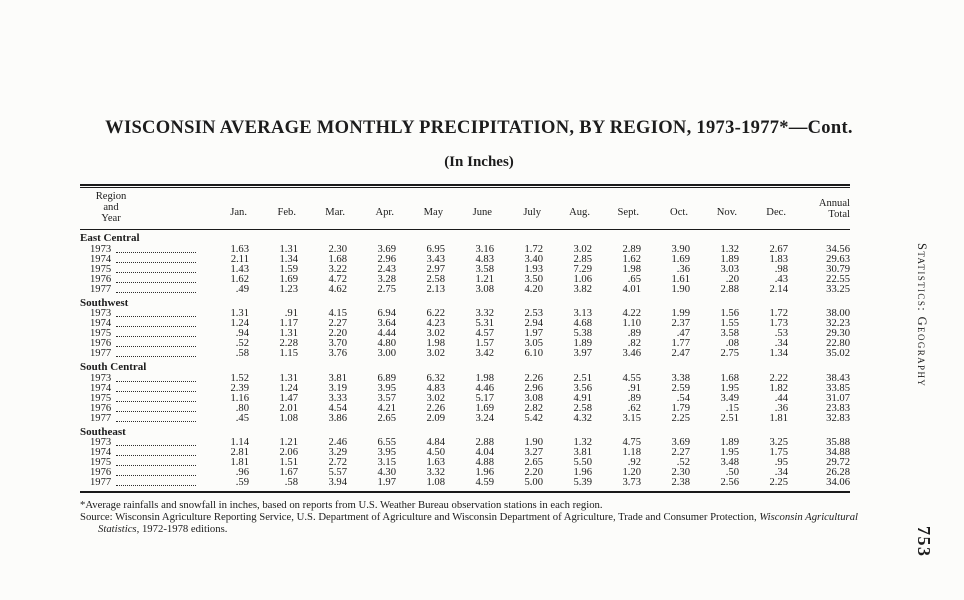  What do you see at coordinates (838, 269) in the screenshot?
I see `annual-total-cell: 30.79` at bounding box center [838, 269].